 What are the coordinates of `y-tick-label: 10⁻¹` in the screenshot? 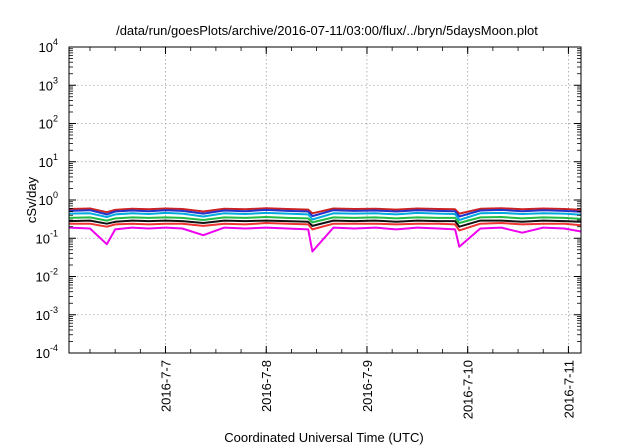 It's located at (47, 237).